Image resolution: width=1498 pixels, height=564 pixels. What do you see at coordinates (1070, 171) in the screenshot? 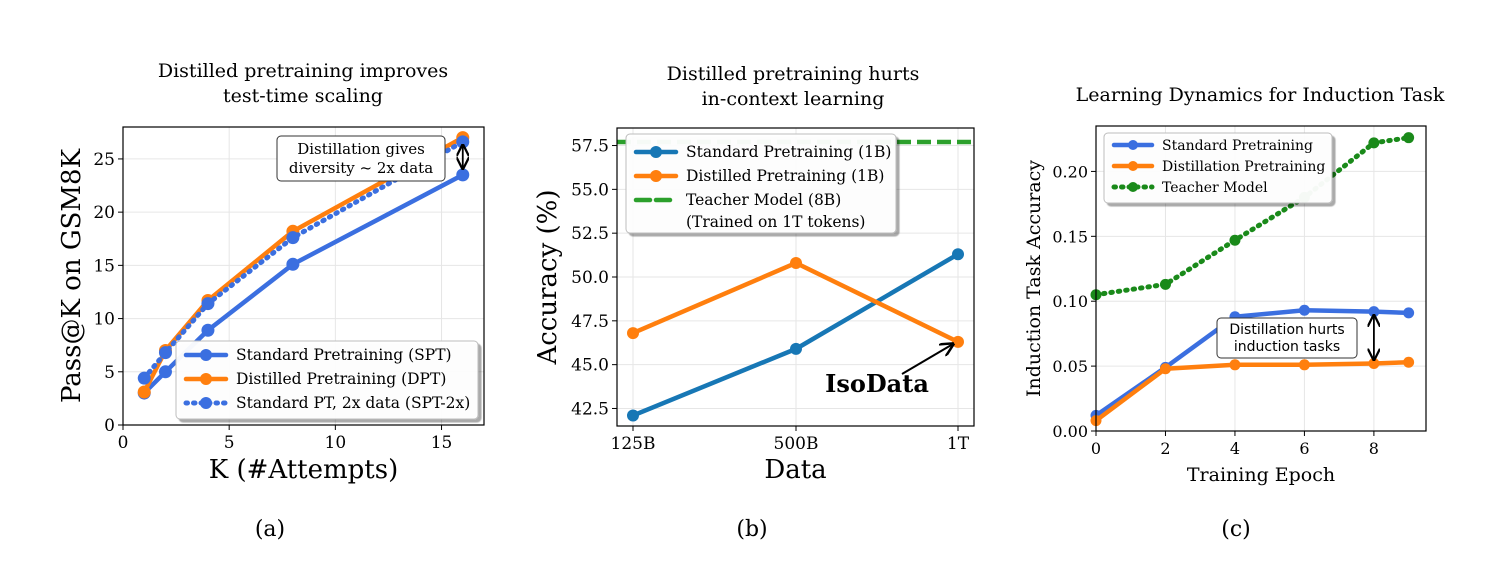
I see `y-tick-label: 0.20` at bounding box center [1070, 171].